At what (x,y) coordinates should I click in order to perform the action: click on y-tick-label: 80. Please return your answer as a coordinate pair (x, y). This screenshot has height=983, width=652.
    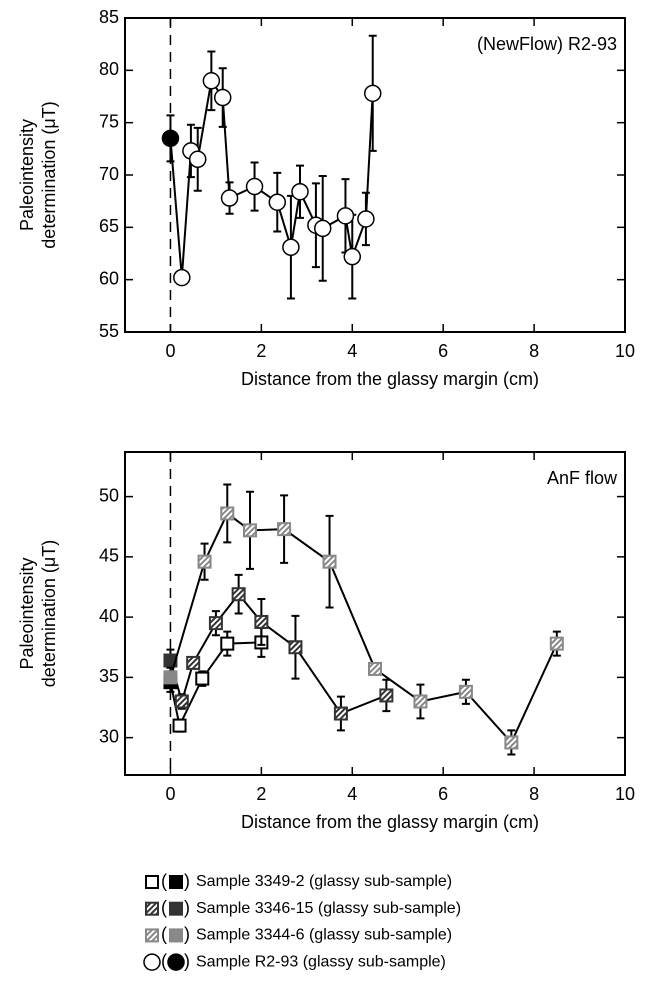
    Looking at the image, I should click on (109, 69).